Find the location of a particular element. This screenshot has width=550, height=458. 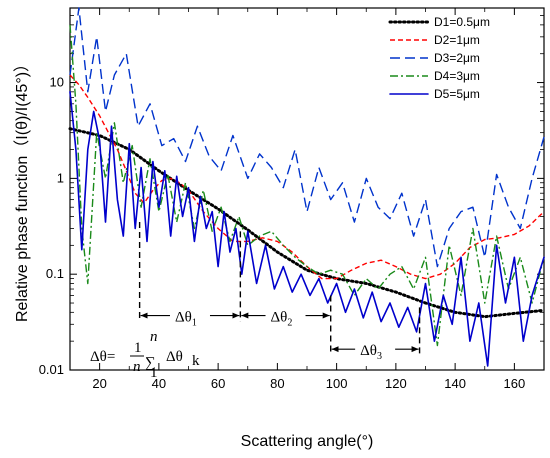

y-tick-label: 10 is located at coordinates (57, 82).